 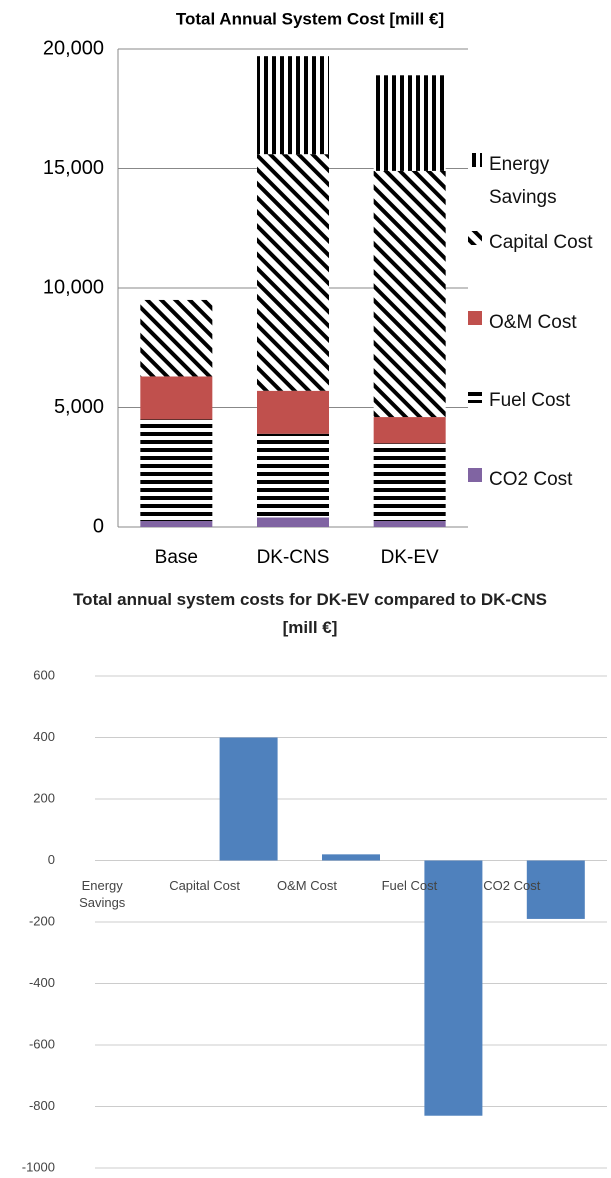 I want to click on x-tick-label: Base, so click(x=176, y=557).